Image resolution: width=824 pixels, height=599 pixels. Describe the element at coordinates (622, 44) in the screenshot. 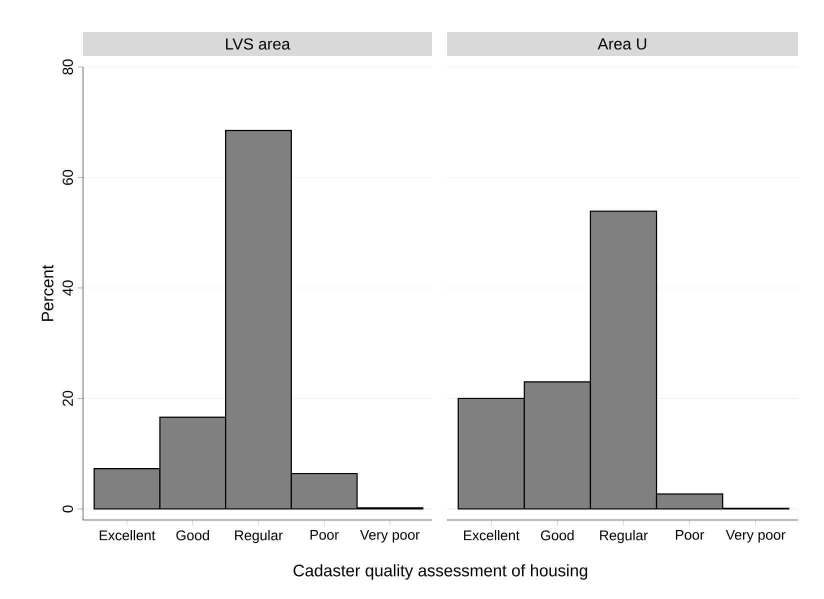

I see `chart-title: Area U` at that location.